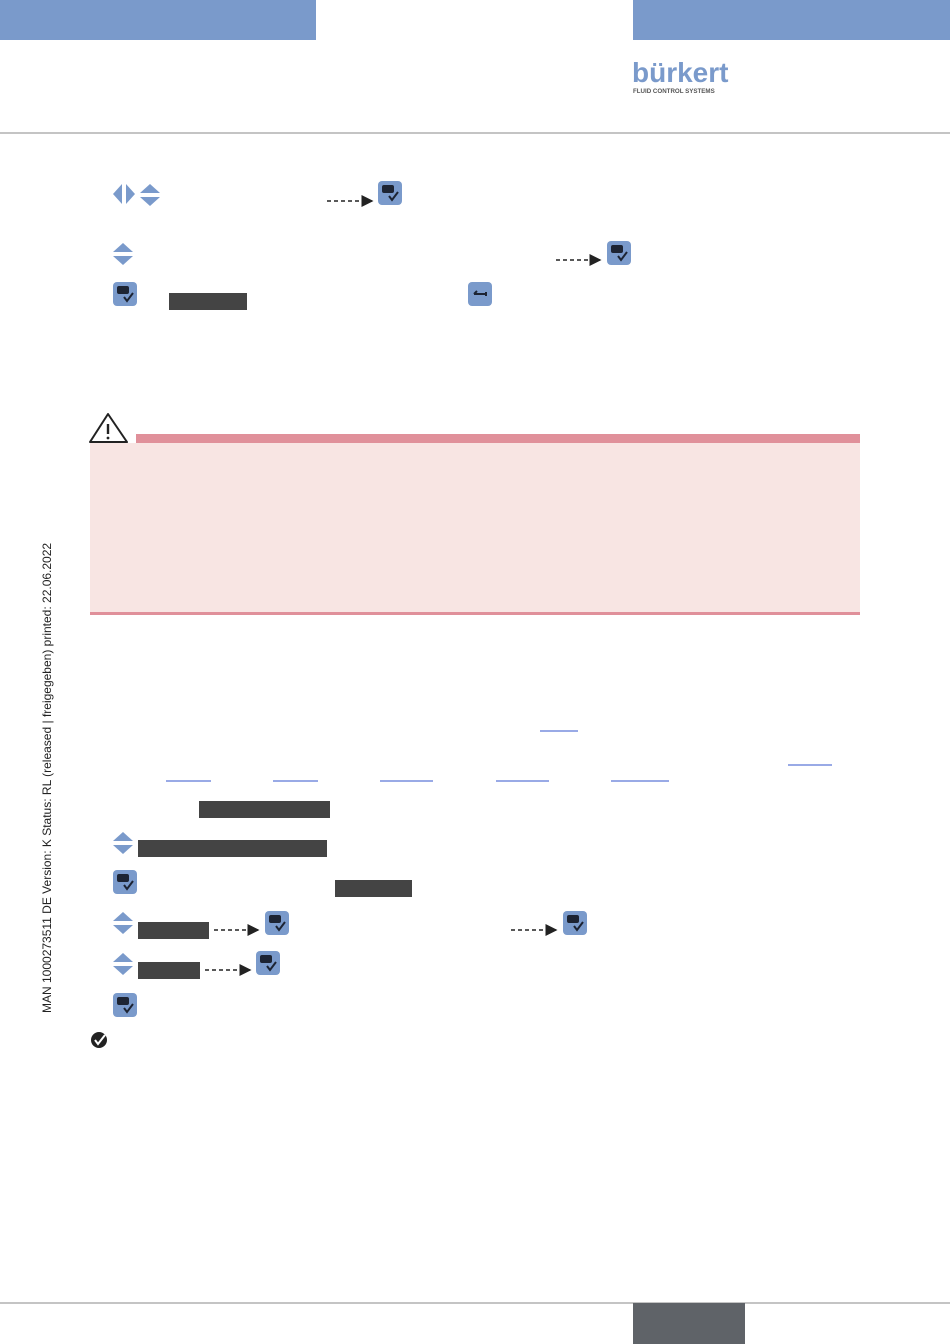  I want to click on steps-top, so click(372, 245).